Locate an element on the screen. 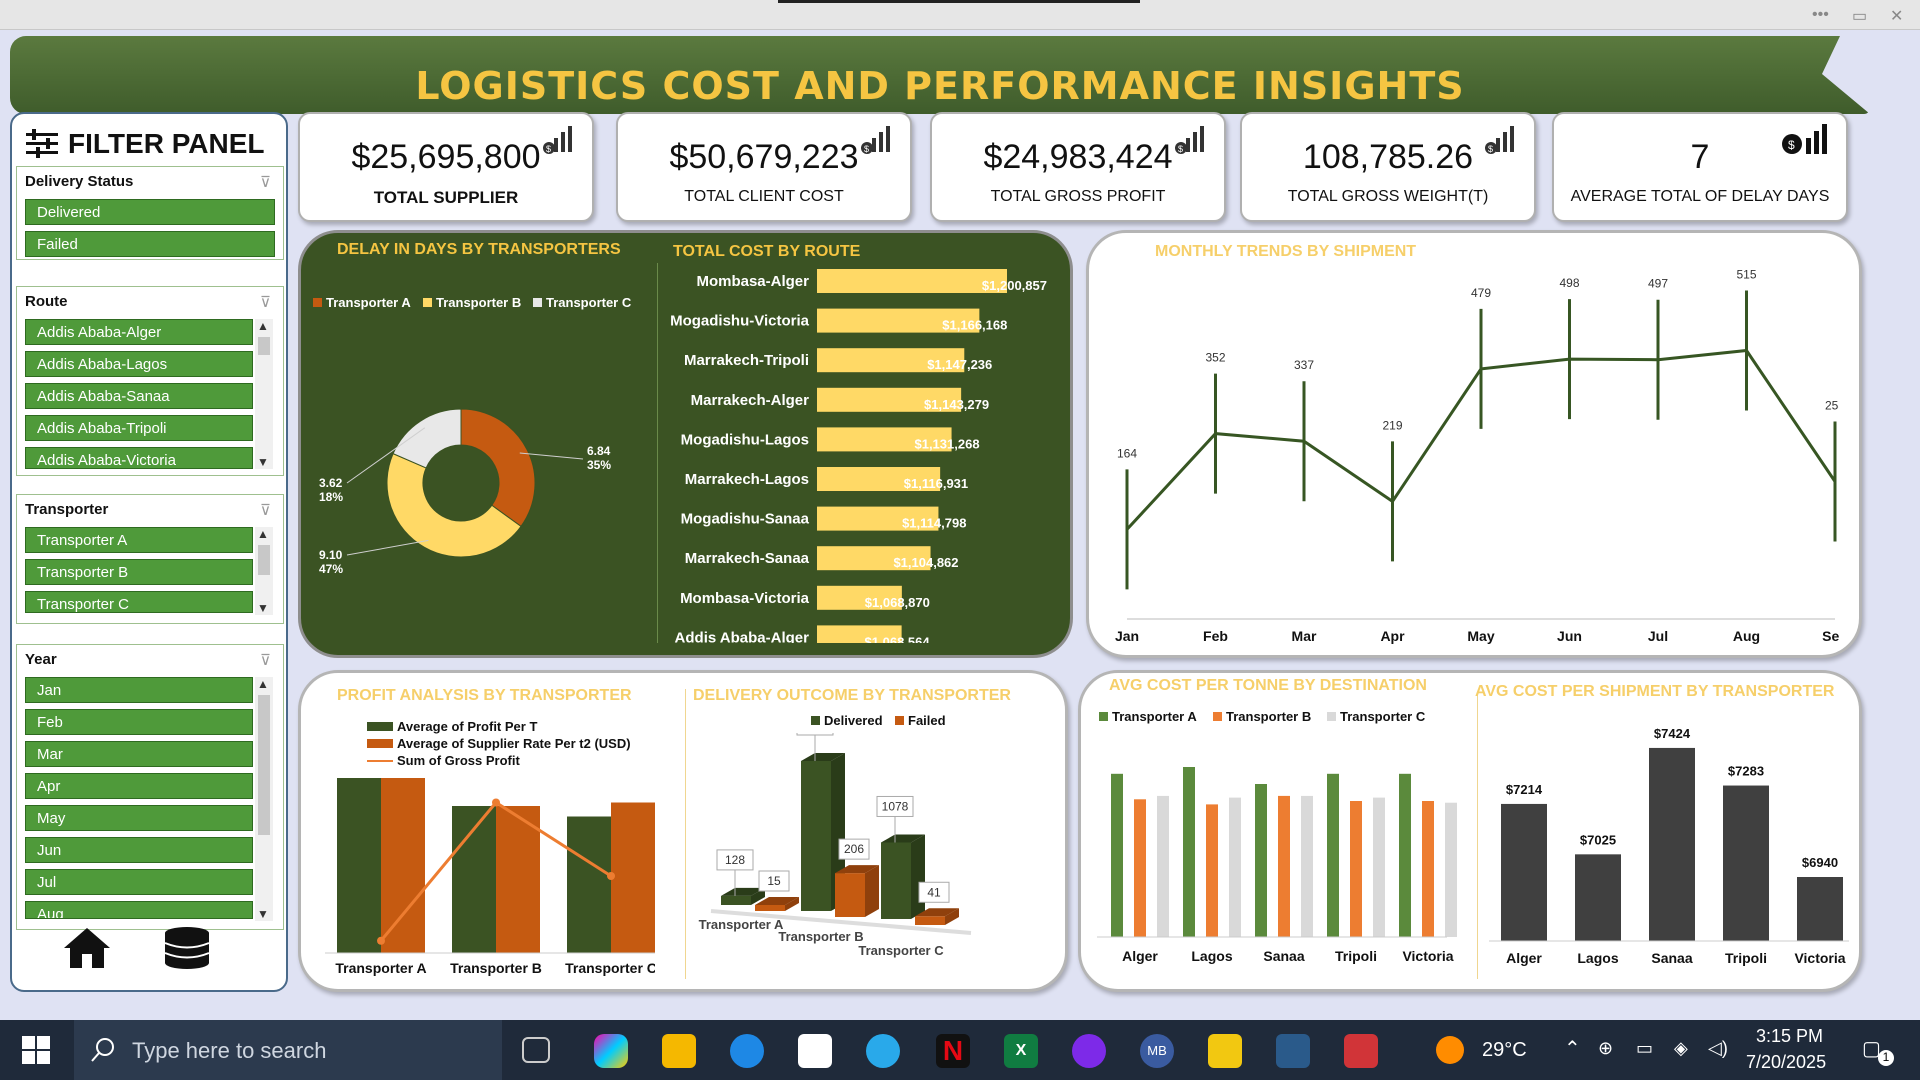  failed-value-label: 206 is located at coordinates (854, 849).